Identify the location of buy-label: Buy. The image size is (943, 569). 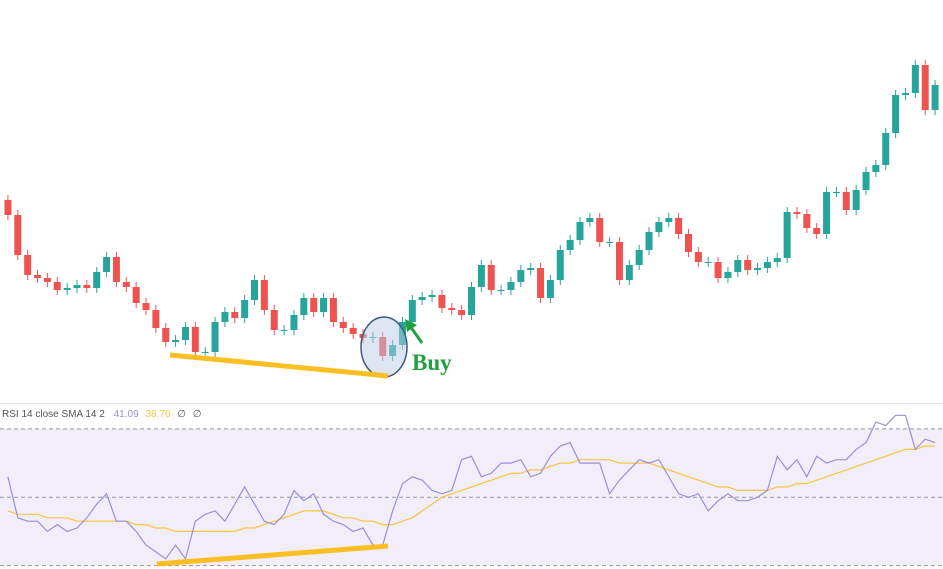
(432, 362).